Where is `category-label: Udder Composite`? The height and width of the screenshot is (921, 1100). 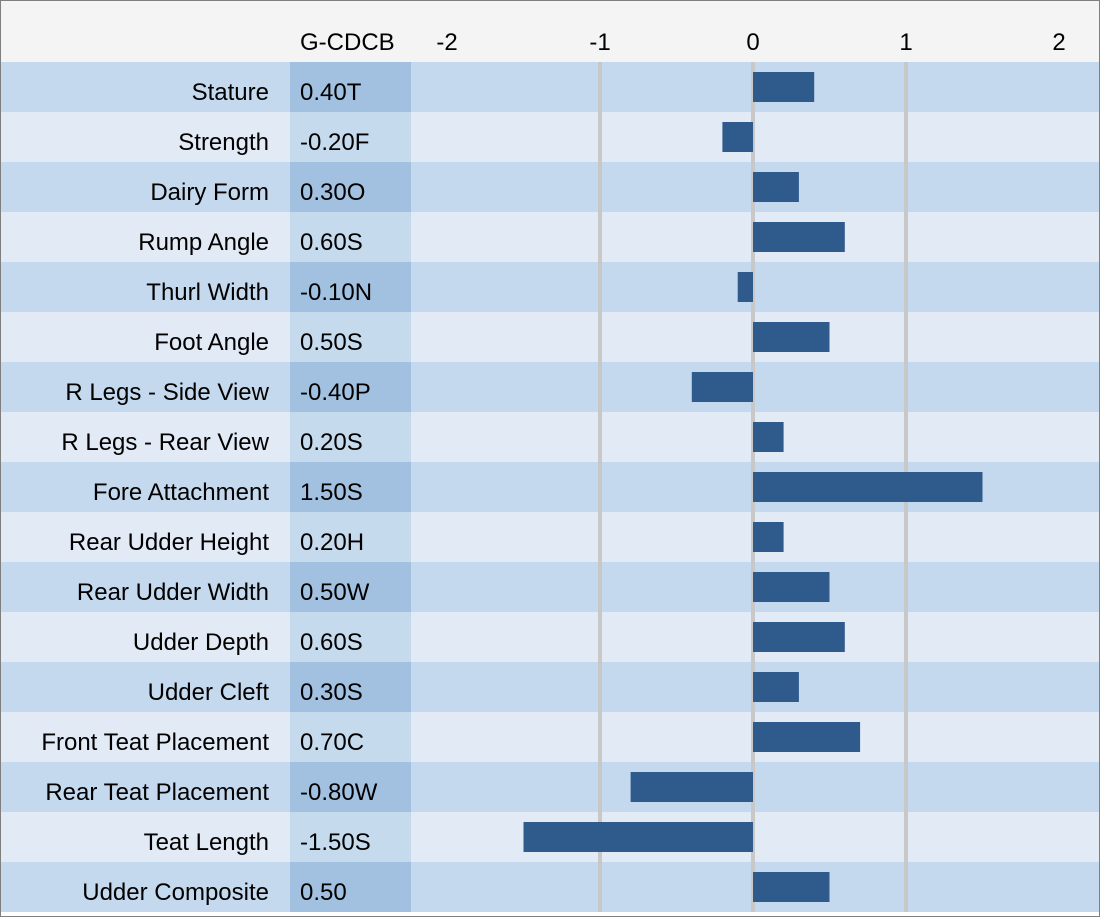 category-label: Udder Composite is located at coordinates (175, 892).